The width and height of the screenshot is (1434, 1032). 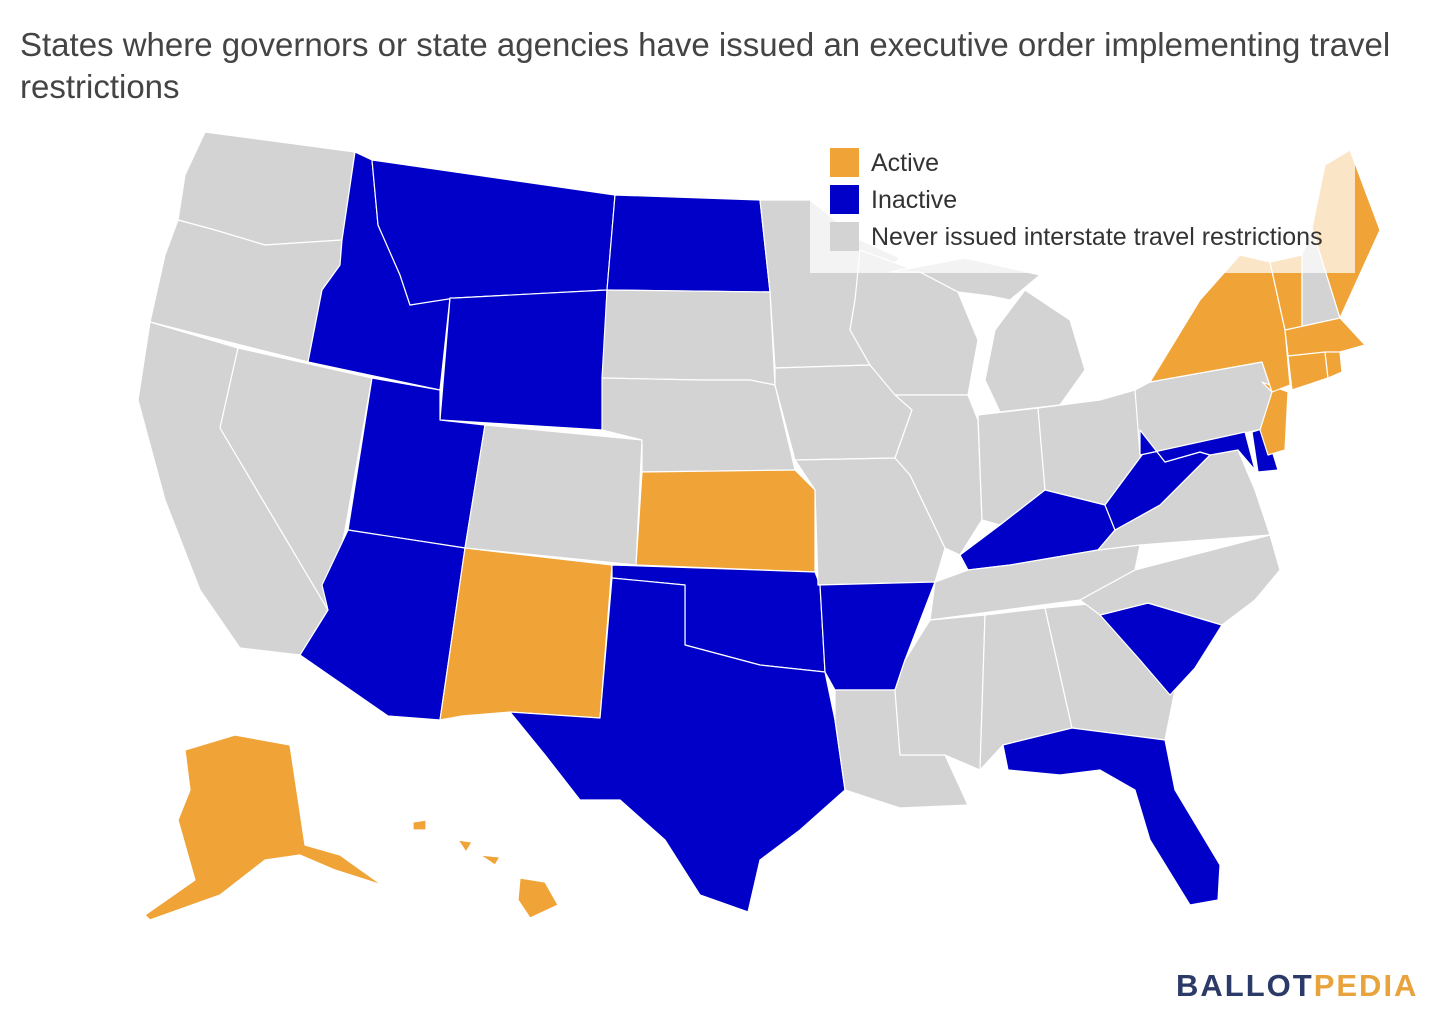 I want to click on state-illinois, so click(x=938, y=475).